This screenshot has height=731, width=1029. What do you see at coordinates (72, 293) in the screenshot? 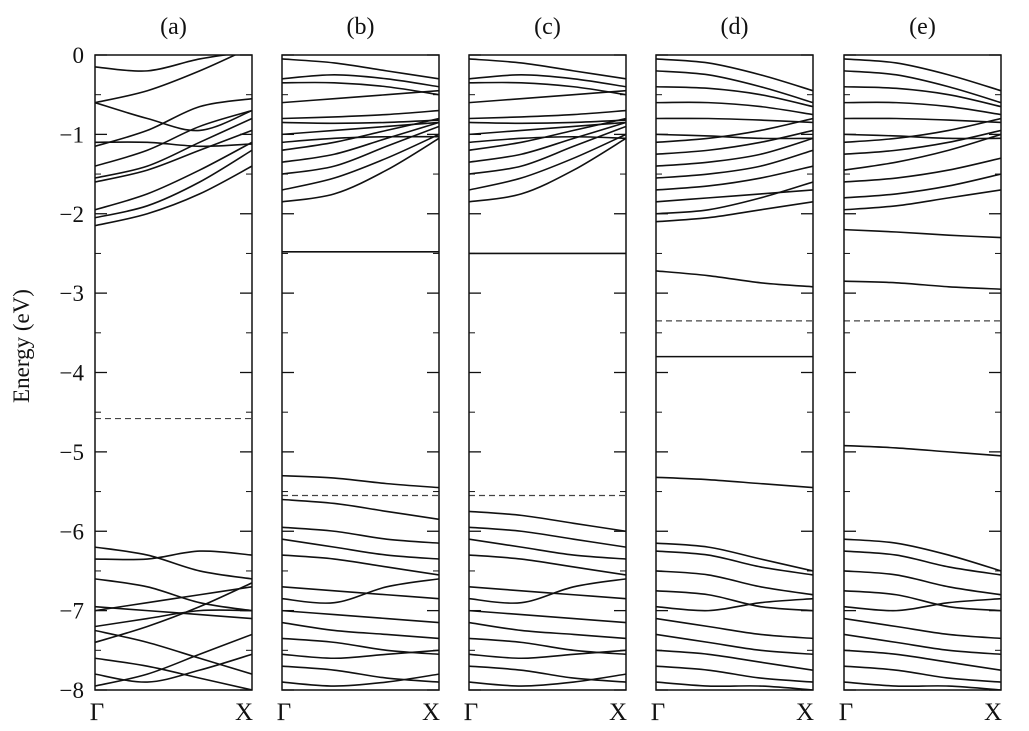
I see `y-tick-label: −3` at bounding box center [72, 293].